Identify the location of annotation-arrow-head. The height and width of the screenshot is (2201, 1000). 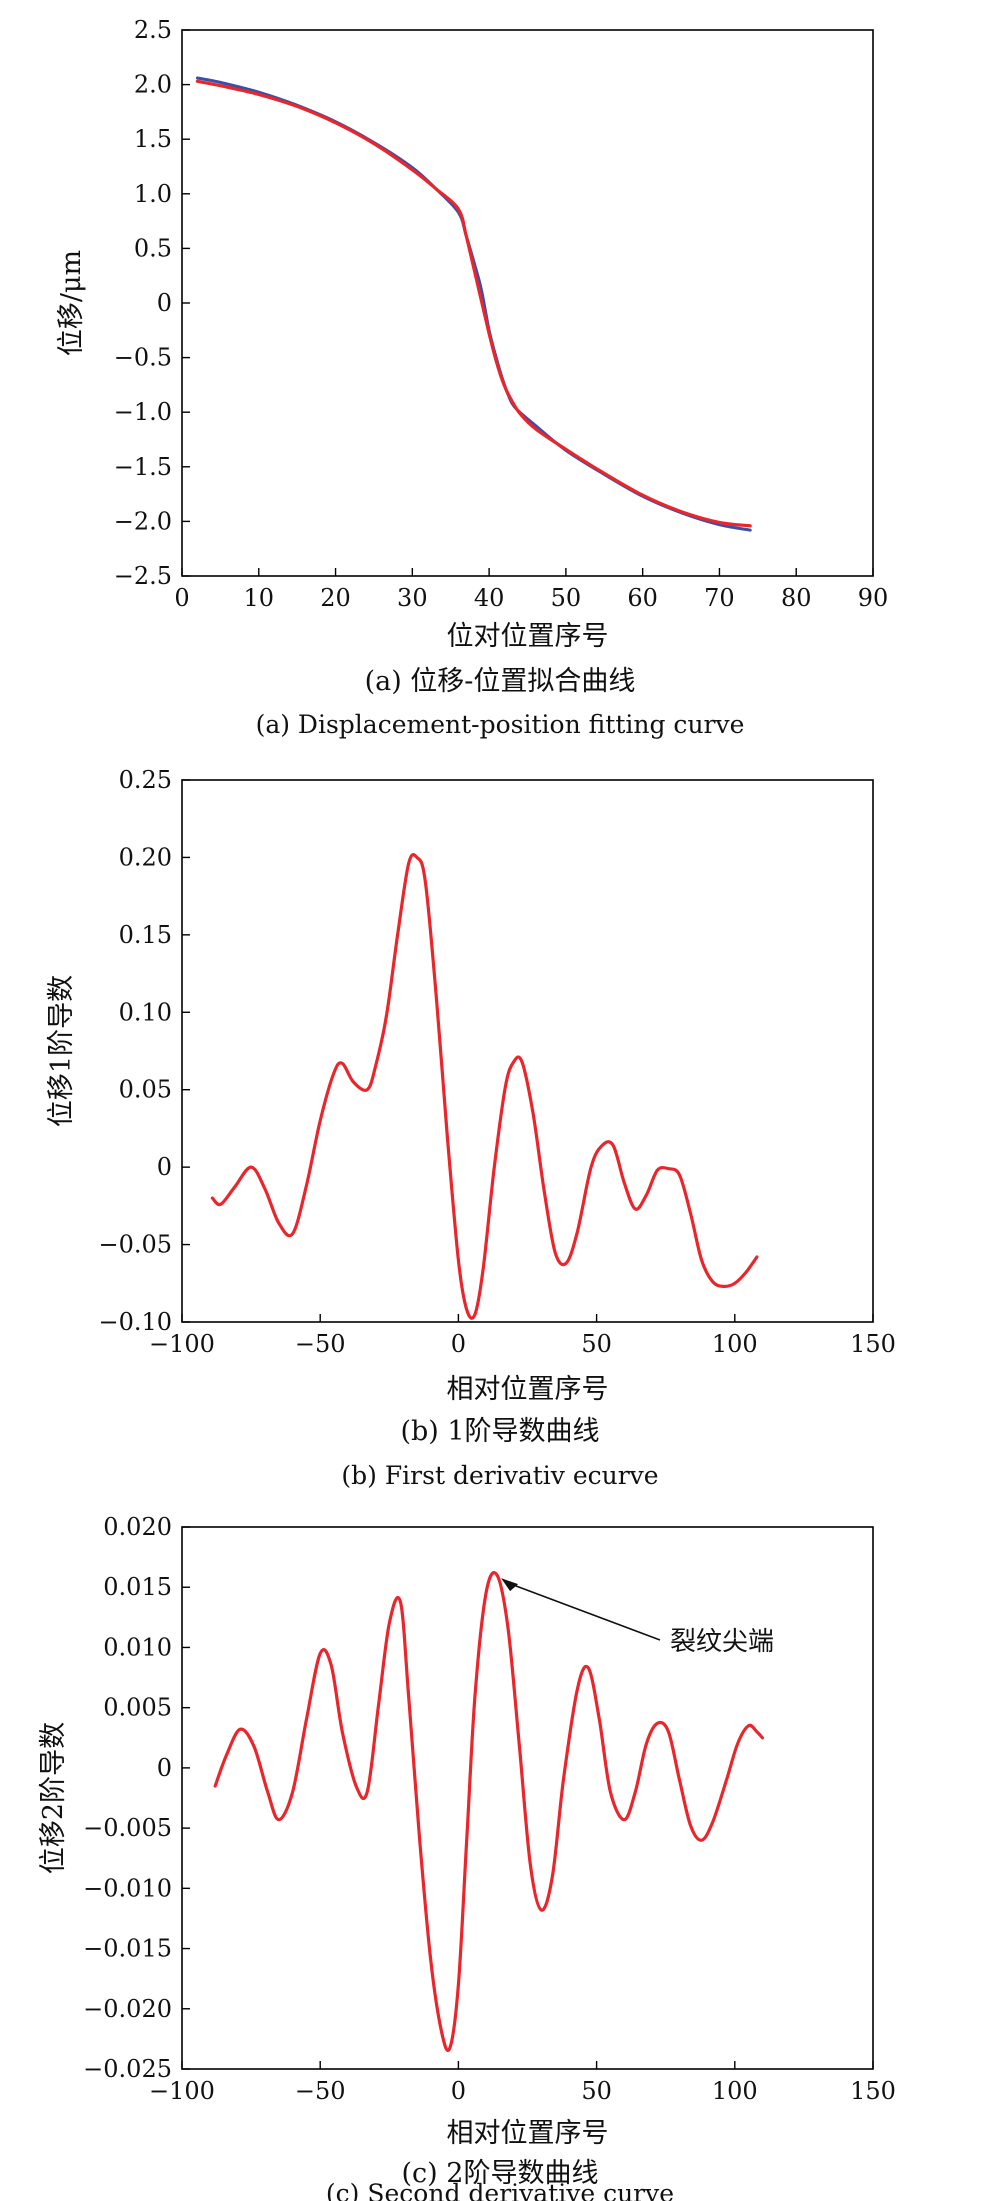
(510, 1585).